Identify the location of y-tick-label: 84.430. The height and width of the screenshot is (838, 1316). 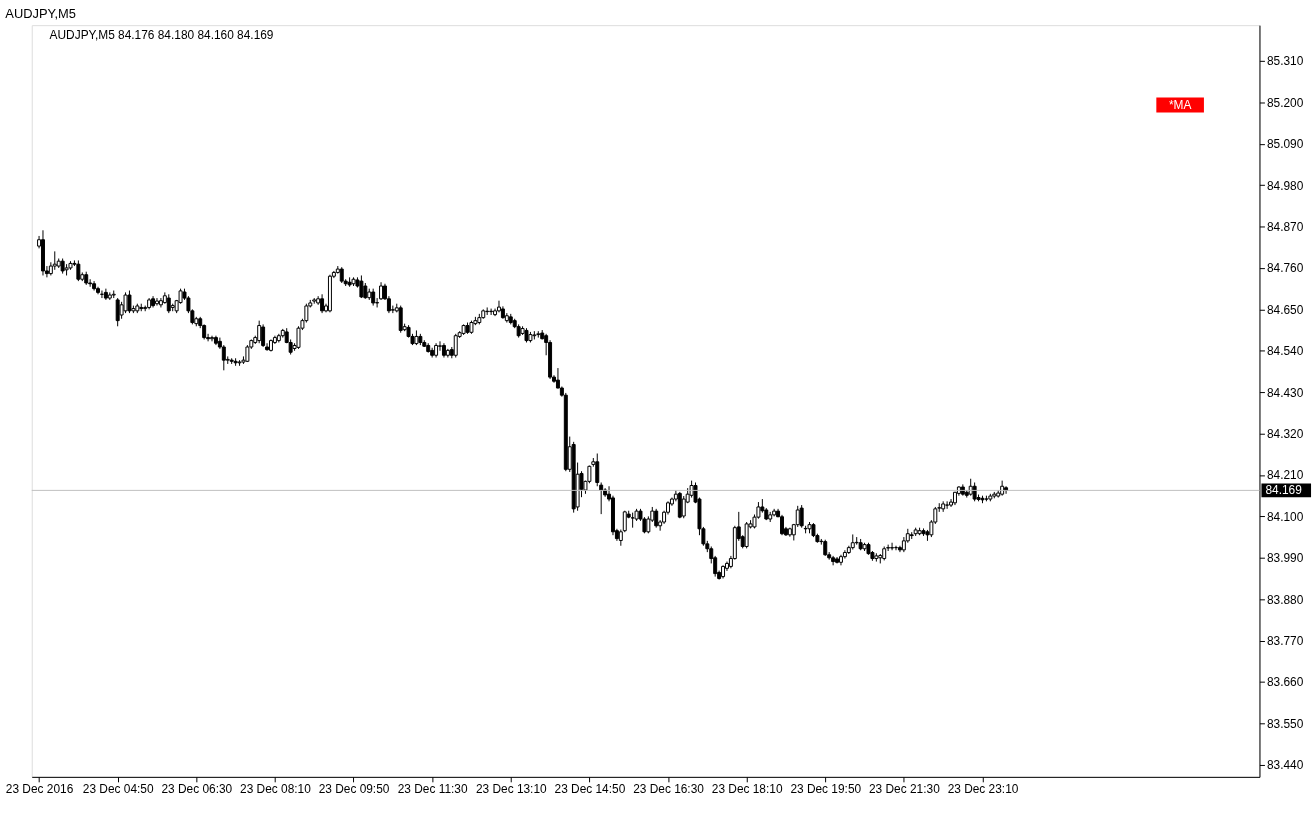
(1285, 392).